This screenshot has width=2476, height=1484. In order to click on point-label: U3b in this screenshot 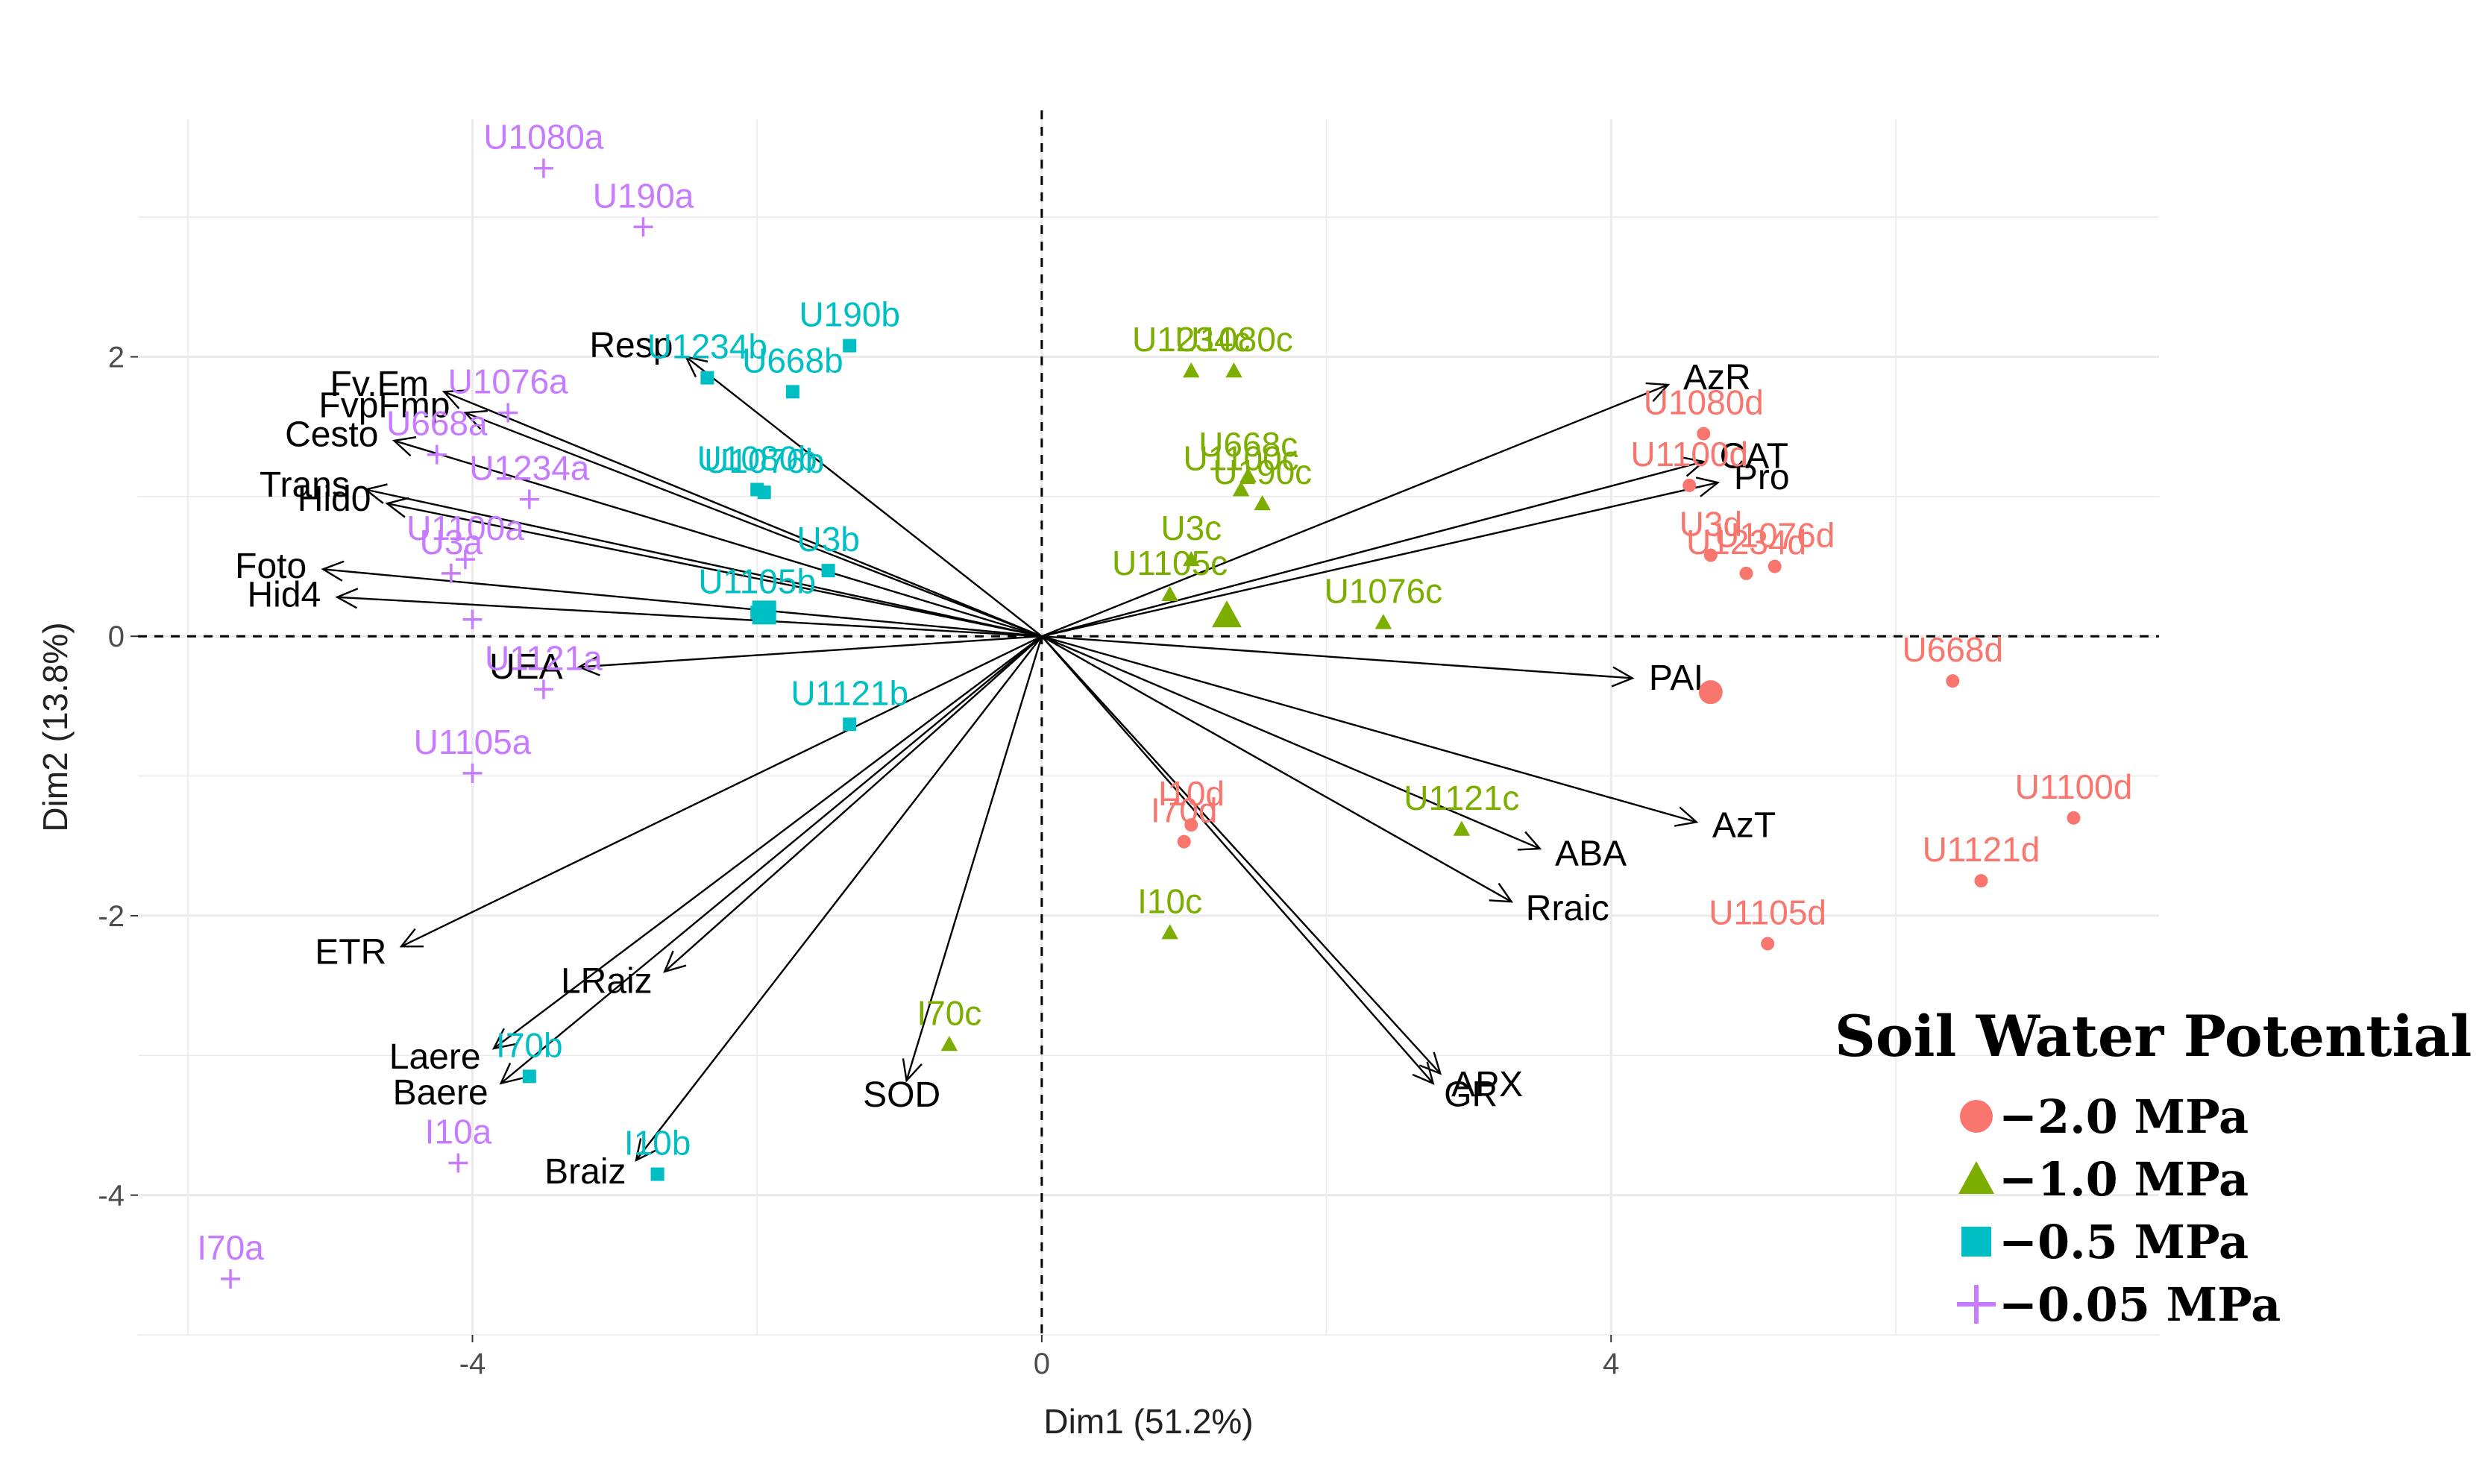, I will do `click(827, 540)`.